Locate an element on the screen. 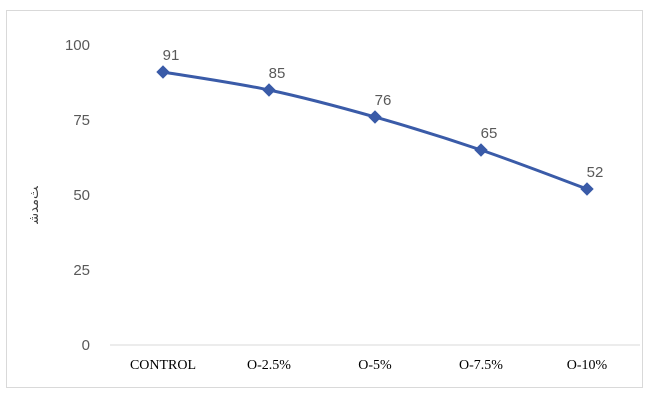 This screenshot has height=393, width=647. x-tick-labels: CONTROL O-2.5% O-5% O-7.5% O-10% is located at coordinates (369, 365).